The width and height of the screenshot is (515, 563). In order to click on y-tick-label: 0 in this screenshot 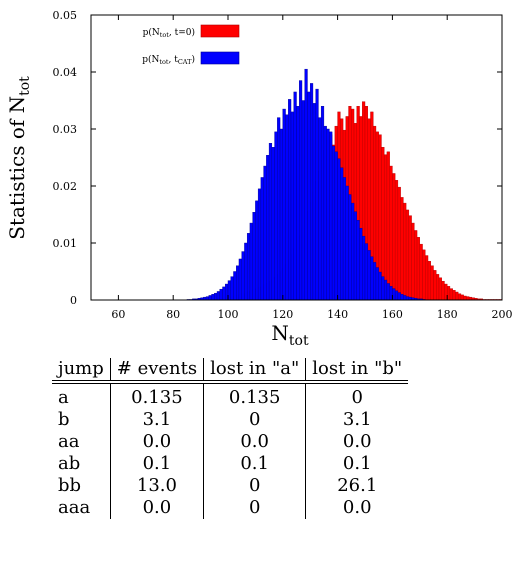, I will do `click(73, 300)`.